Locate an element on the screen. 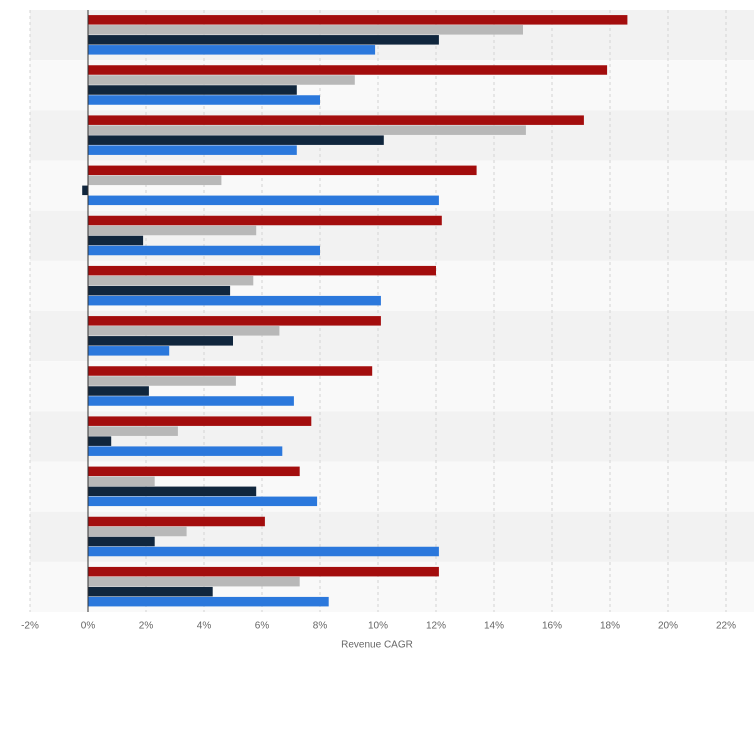 This screenshot has width=754, height=729. x-tick-label: 0% is located at coordinates (88, 626).